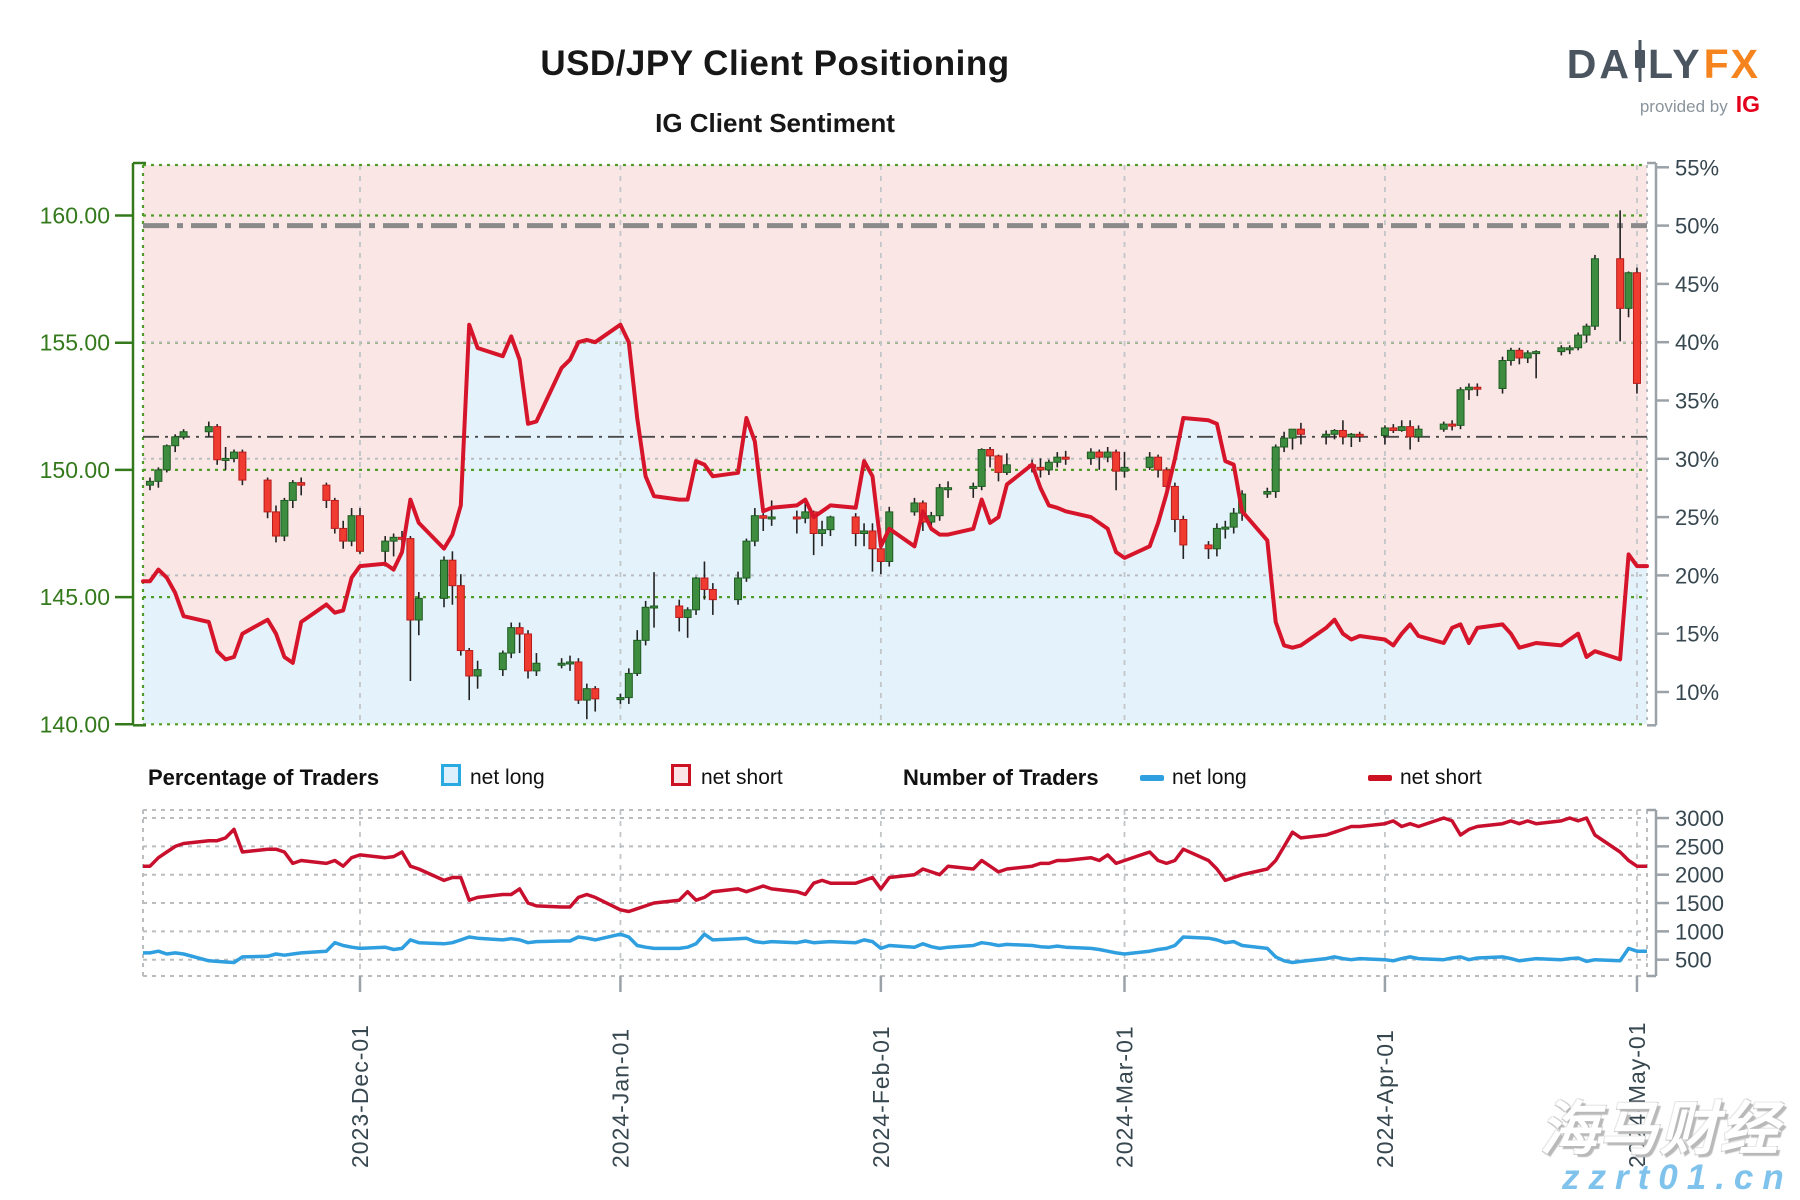 The width and height of the screenshot is (1800, 1200). I want to click on lower-axis-label: 2000, so click(1699, 875).